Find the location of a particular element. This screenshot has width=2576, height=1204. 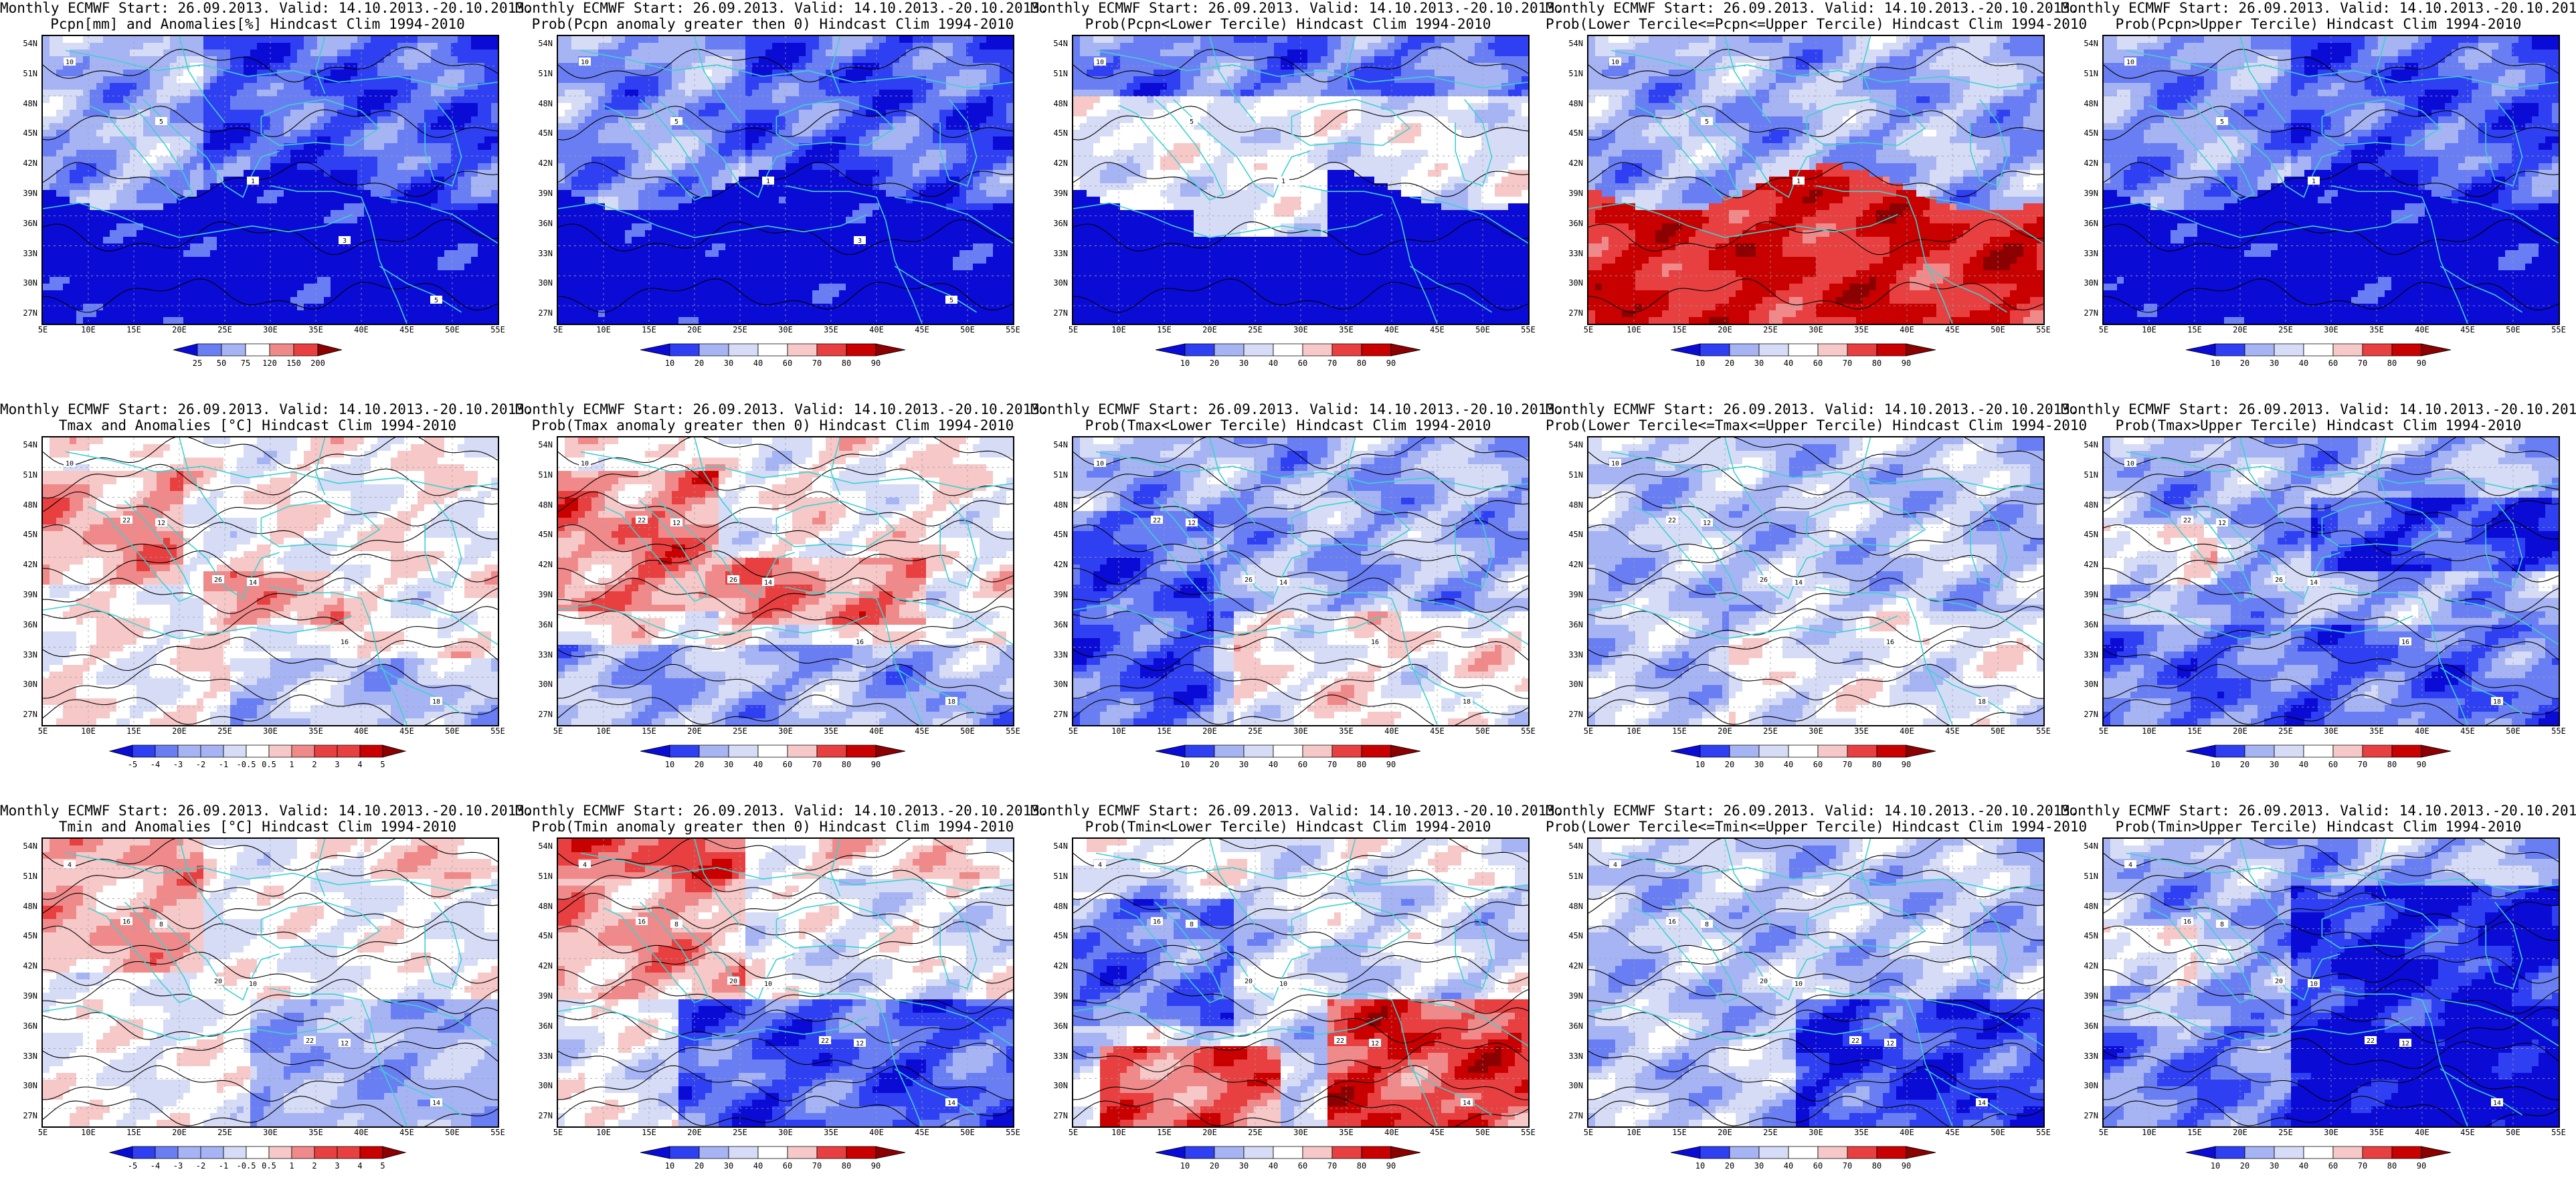

lon-tick-label: 5E is located at coordinates (2103, 731).